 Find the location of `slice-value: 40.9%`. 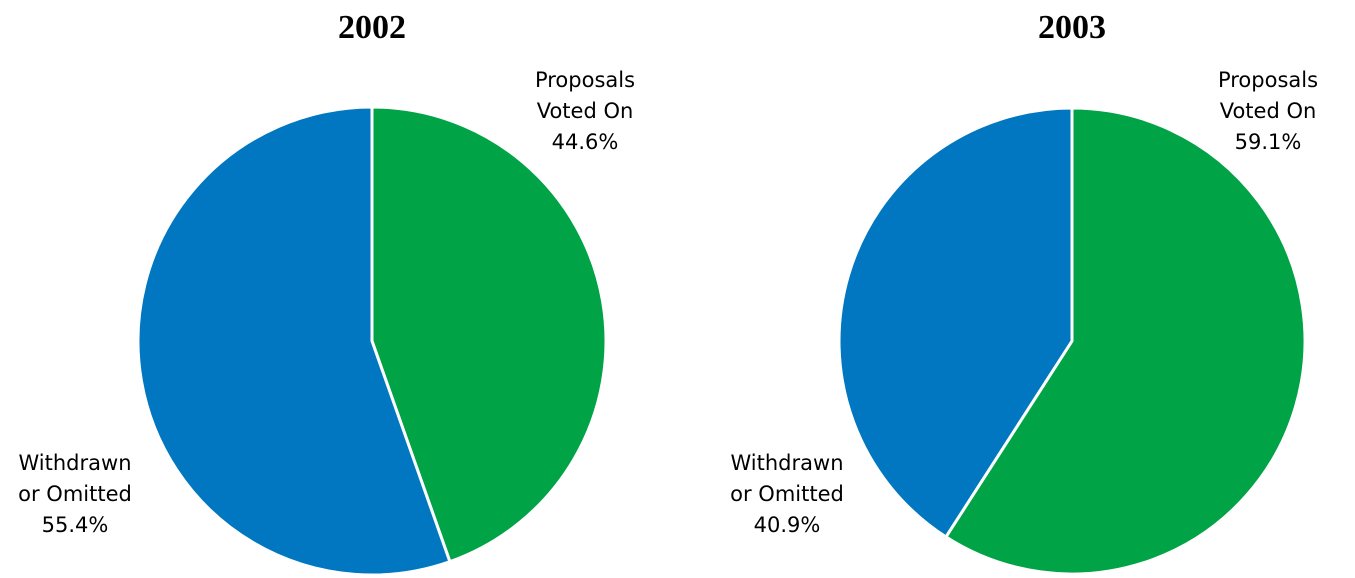

slice-value: 40.9% is located at coordinates (787, 525).